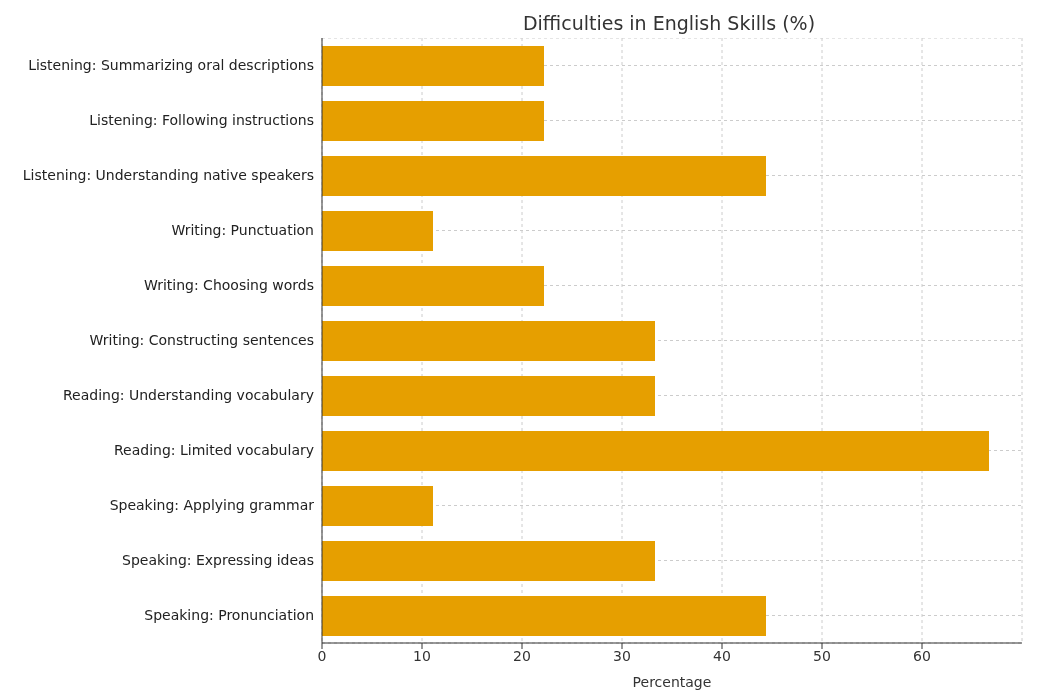 This screenshot has height=693, width=1038. What do you see at coordinates (722, 655) in the screenshot?
I see `x-tick-label: 40` at bounding box center [722, 655].